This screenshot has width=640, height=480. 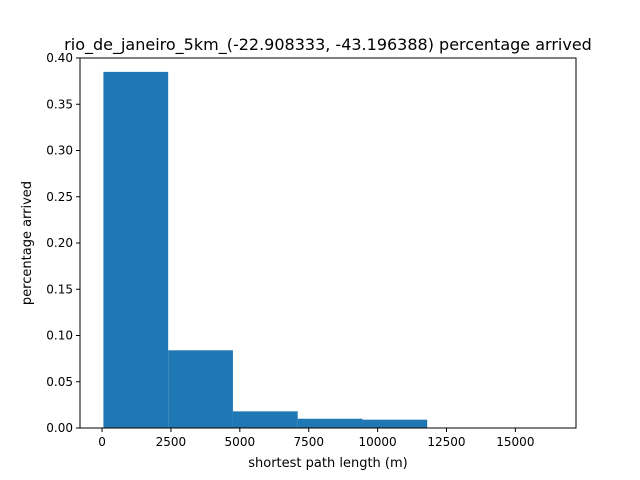 I want to click on x-tick-label: 7500, so click(x=308, y=442).